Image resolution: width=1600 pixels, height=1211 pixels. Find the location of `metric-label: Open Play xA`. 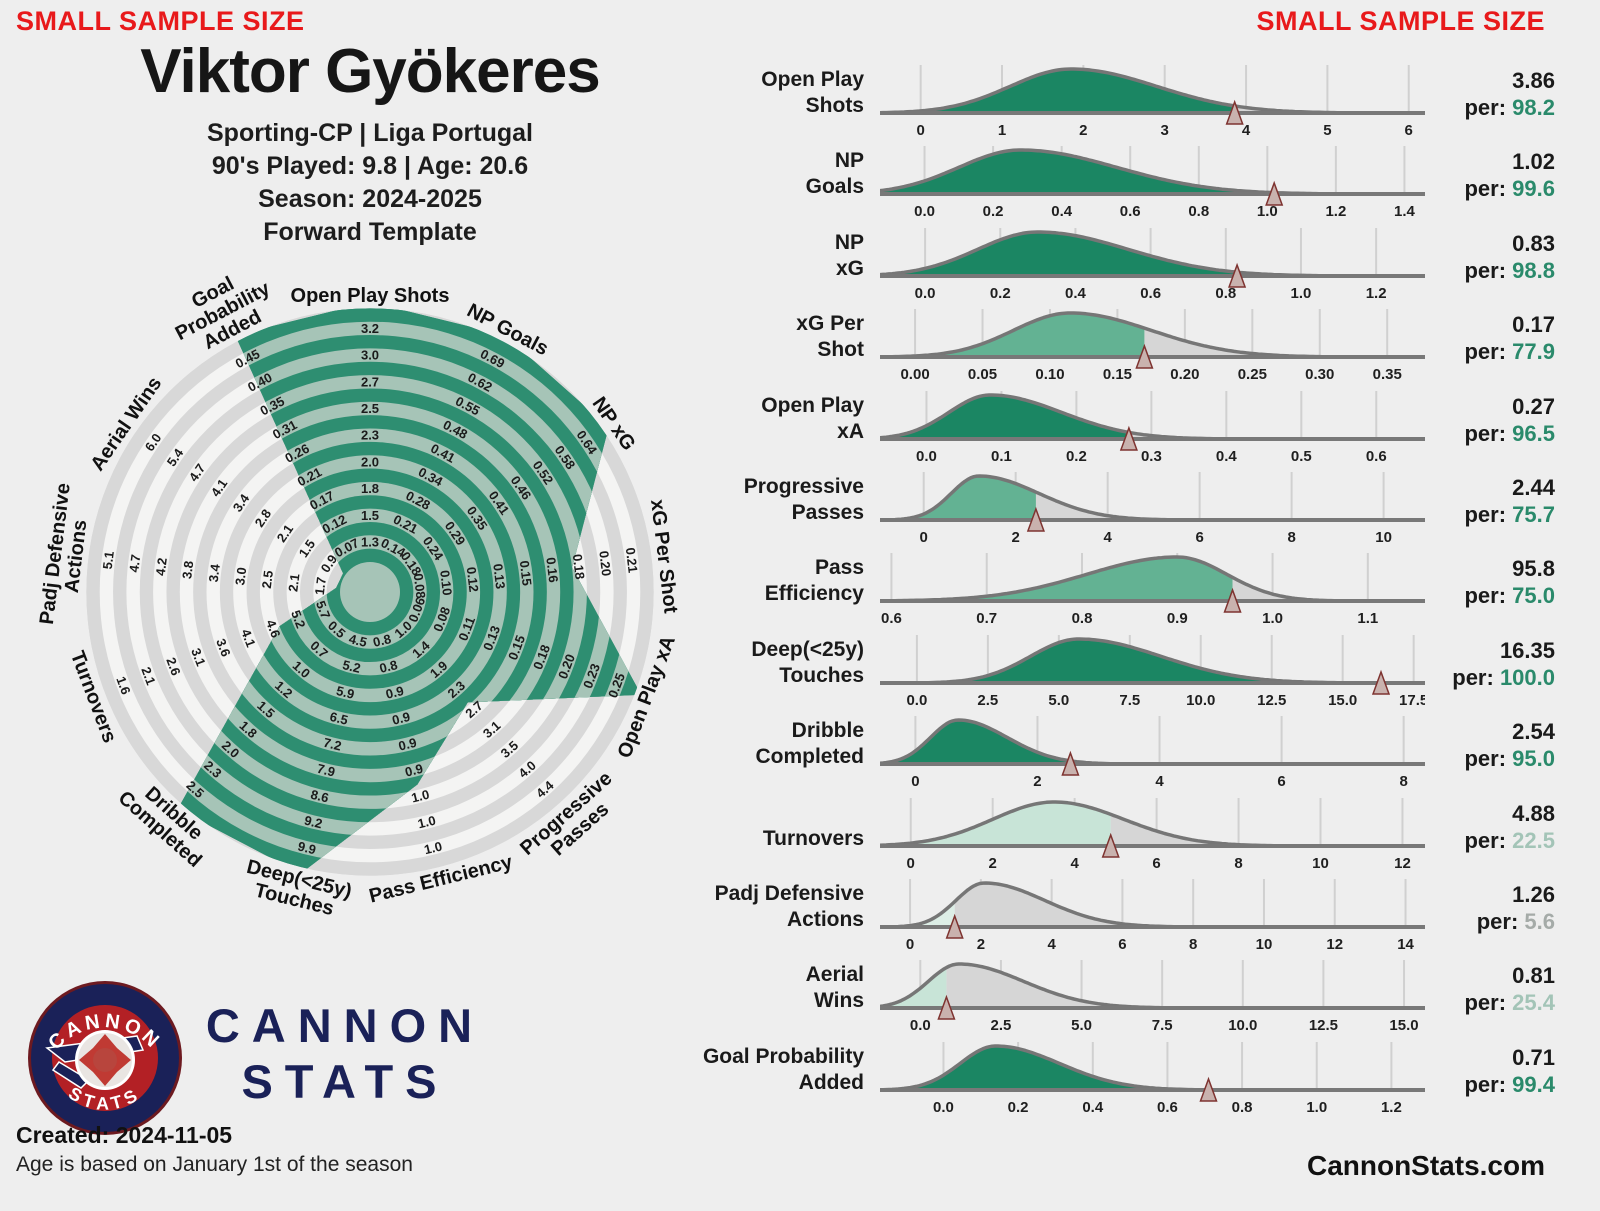

metric-label: Open Play xA is located at coordinates (812, 418).